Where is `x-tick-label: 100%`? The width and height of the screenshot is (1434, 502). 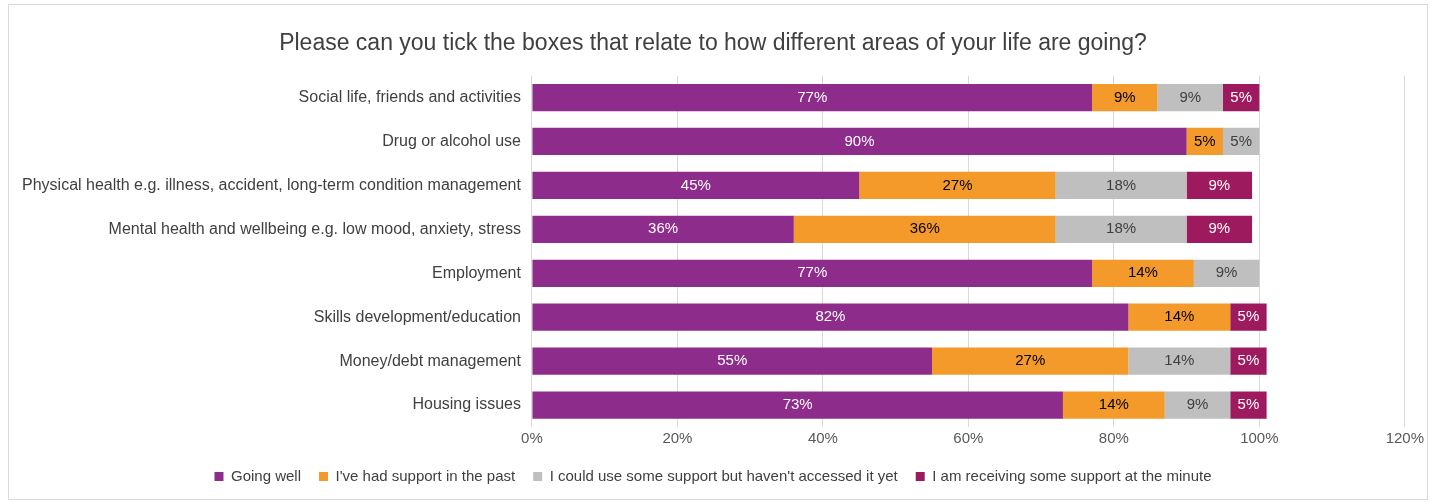 x-tick-label: 100% is located at coordinates (1259, 438).